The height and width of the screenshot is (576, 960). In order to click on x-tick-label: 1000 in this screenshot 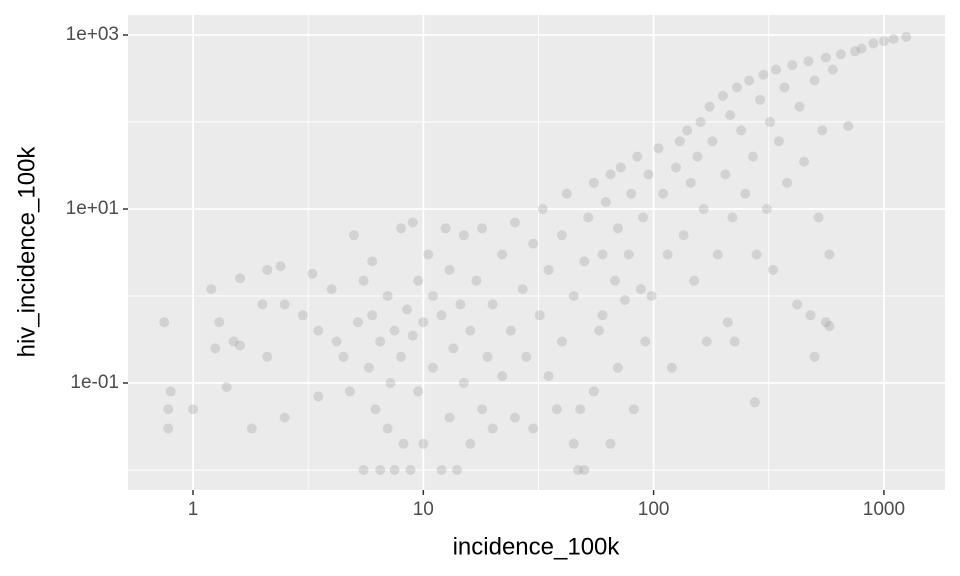, I will do `click(884, 509)`.